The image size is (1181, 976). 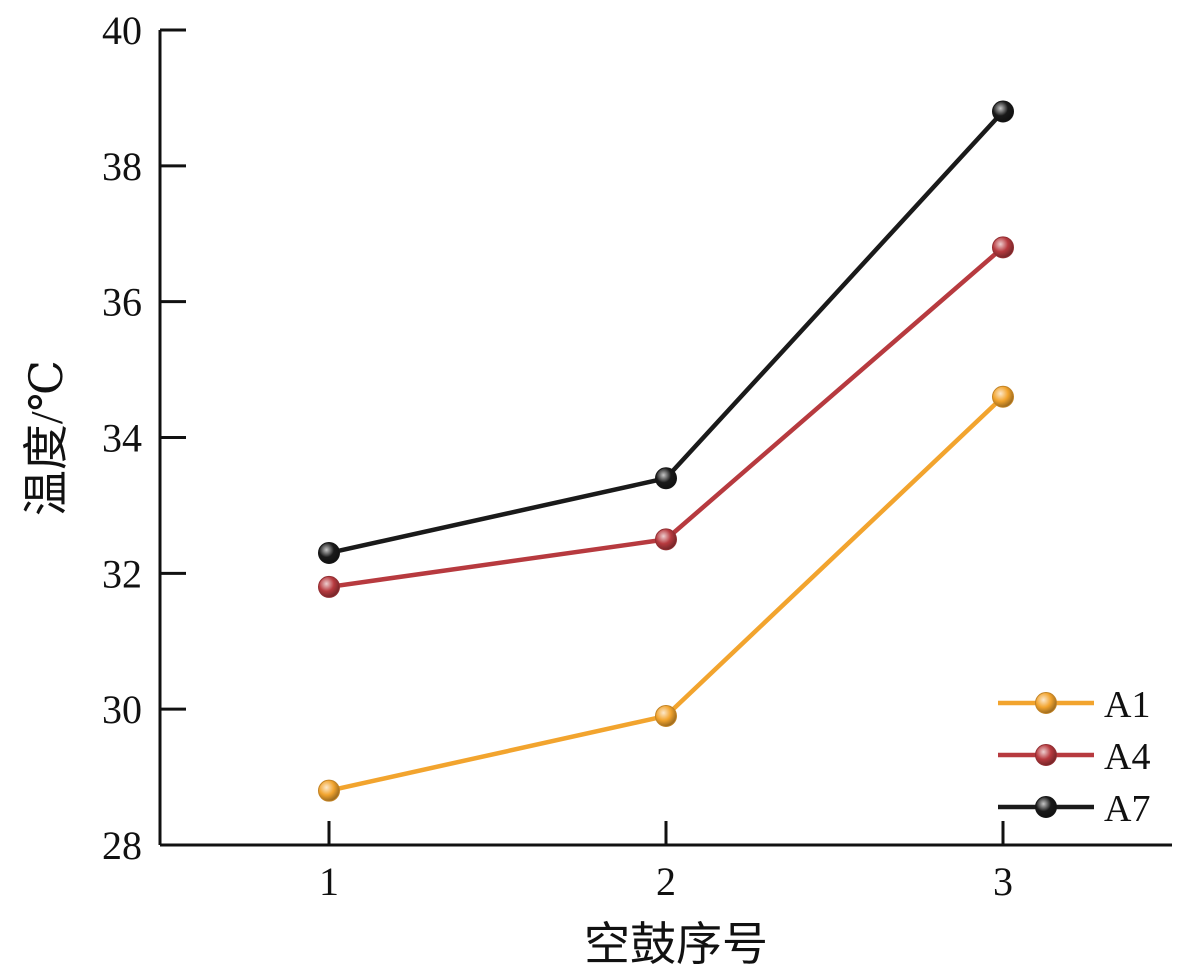 What do you see at coordinates (122, 30) in the screenshot?
I see `y-tick-label: 40` at bounding box center [122, 30].